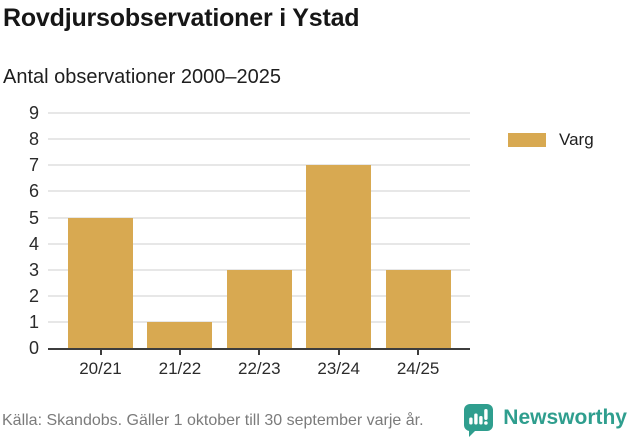 Image resolution: width=631 pixels, height=439 pixels. Describe the element at coordinates (259, 191) in the screenshot. I see `gridline-y6` at that location.